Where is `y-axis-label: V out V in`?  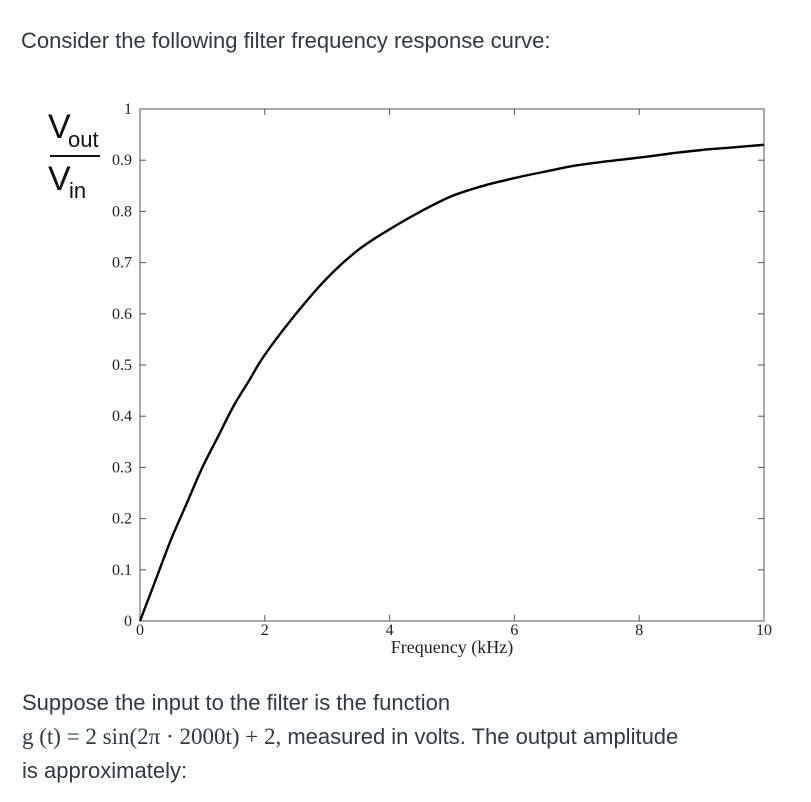 y-axis-label: V out V in is located at coordinates (74, 155).